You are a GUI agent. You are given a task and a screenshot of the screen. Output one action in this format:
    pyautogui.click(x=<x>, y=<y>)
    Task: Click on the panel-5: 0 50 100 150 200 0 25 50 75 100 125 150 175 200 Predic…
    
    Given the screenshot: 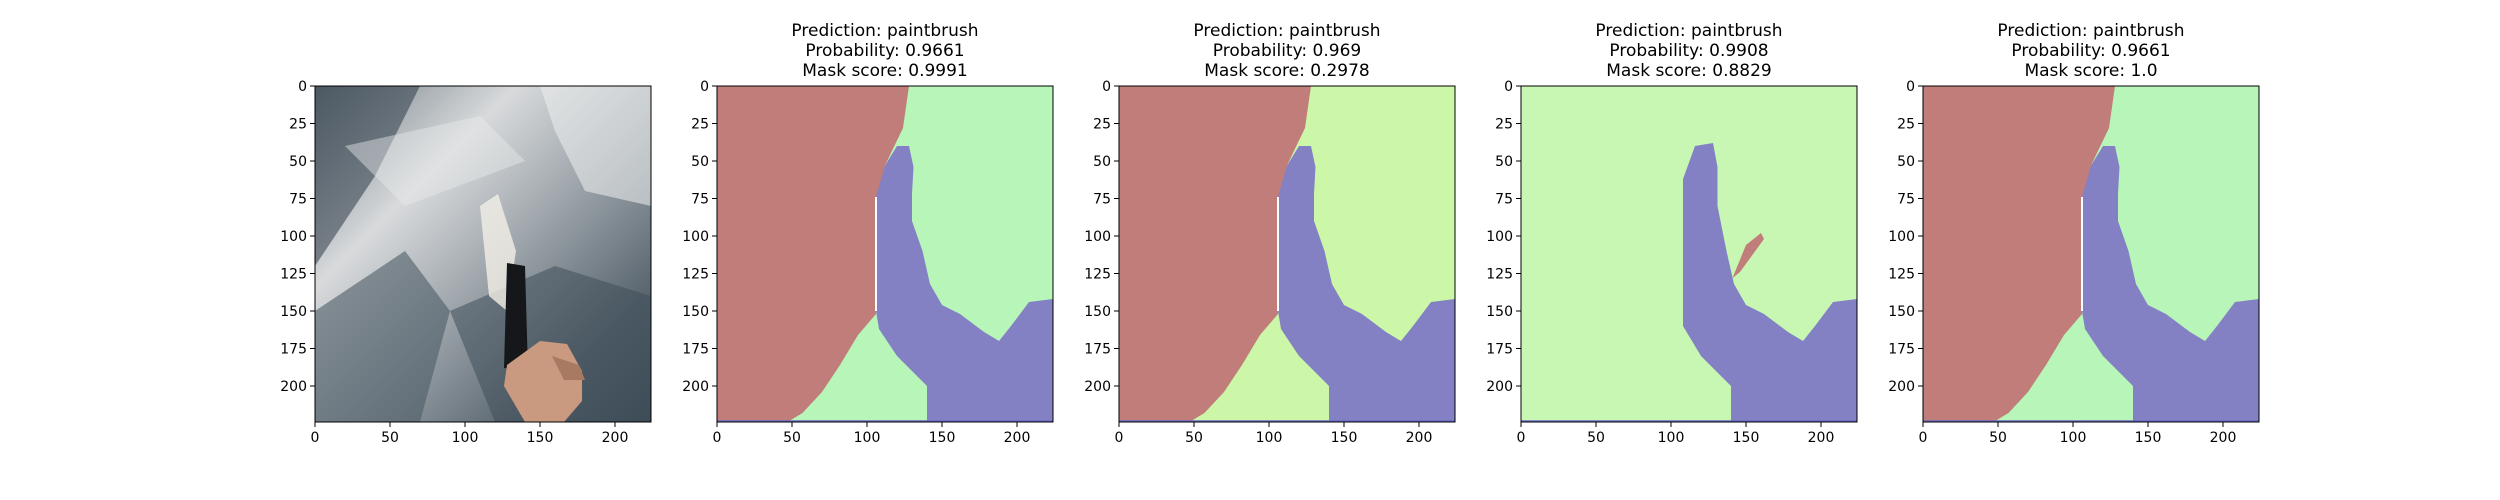 What is the action you would take?
    pyautogui.click(x=2074, y=233)
    